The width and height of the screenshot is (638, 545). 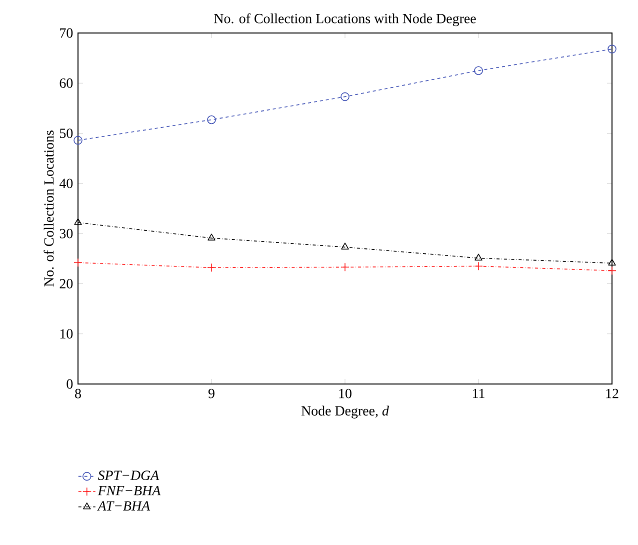 What do you see at coordinates (345, 393) in the screenshot?
I see `x-tick-label: 10` at bounding box center [345, 393].